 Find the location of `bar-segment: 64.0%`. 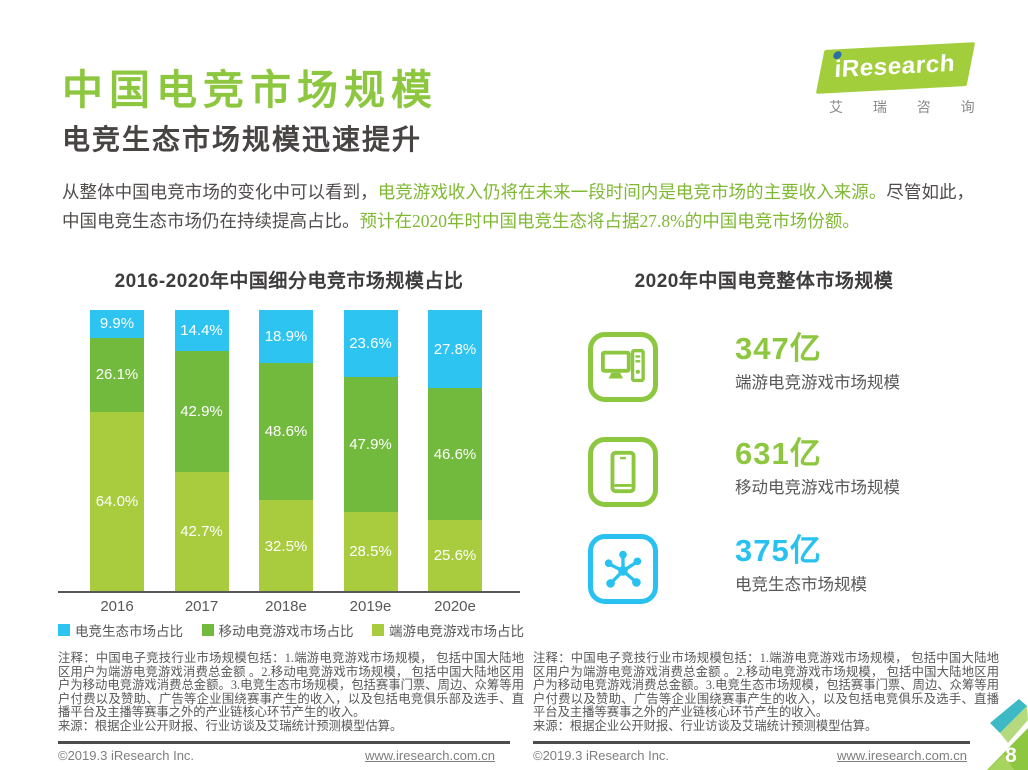

bar-segment: 64.0% is located at coordinates (117, 501).